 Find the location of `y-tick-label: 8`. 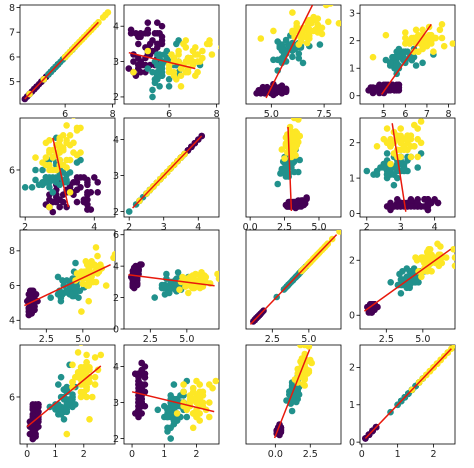

y-tick-label: 8 is located at coordinates (12, 8).